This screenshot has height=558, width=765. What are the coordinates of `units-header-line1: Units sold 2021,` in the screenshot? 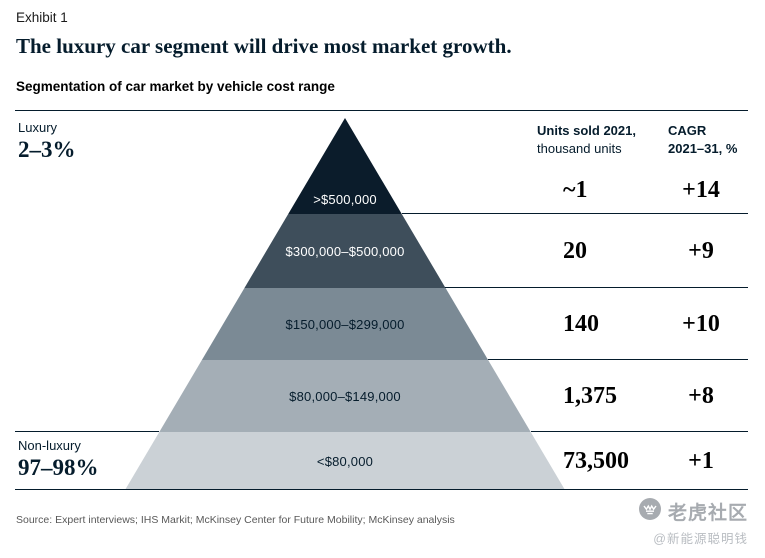 It's located at (586, 130).